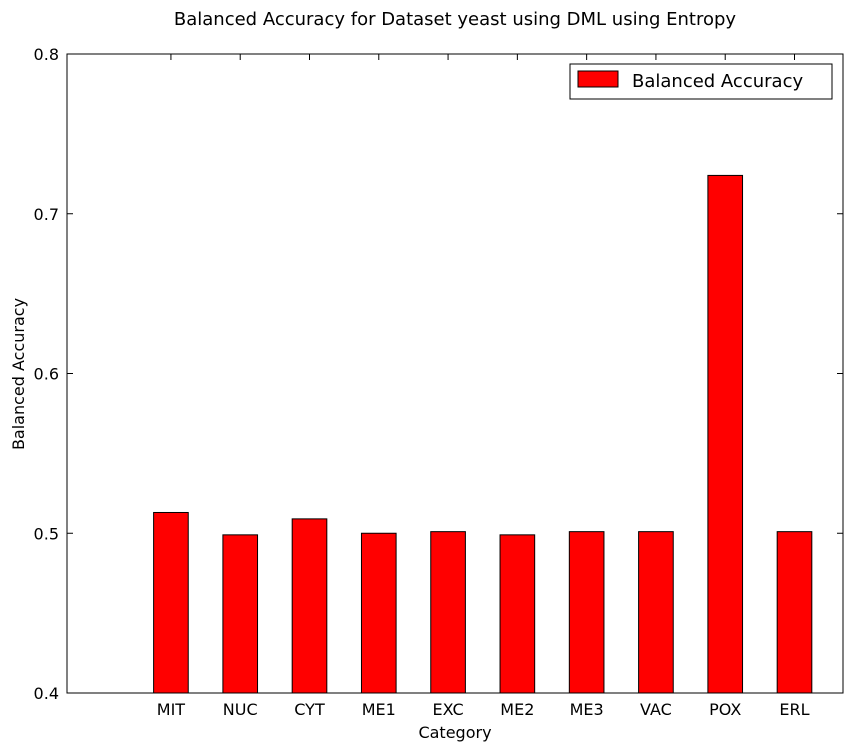 The image size is (852, 752). What do you see at coordinates (240, 709) in the screenshot?
I see `x-tick-label: NUC` at bounding box center [240, 709].